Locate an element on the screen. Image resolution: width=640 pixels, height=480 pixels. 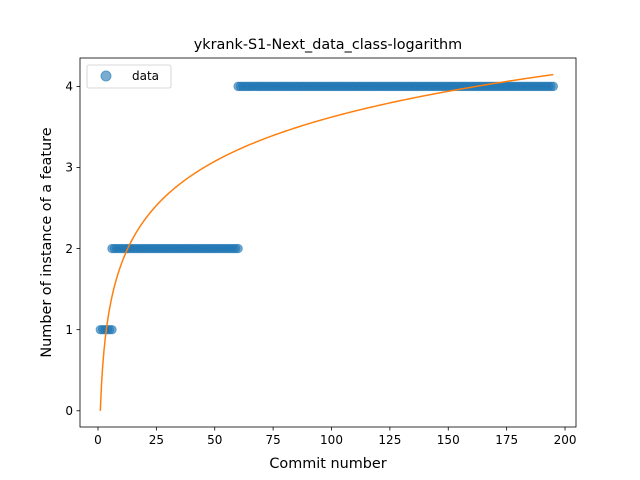
x-tick-label: 150 is located at coordinates (448, 440).